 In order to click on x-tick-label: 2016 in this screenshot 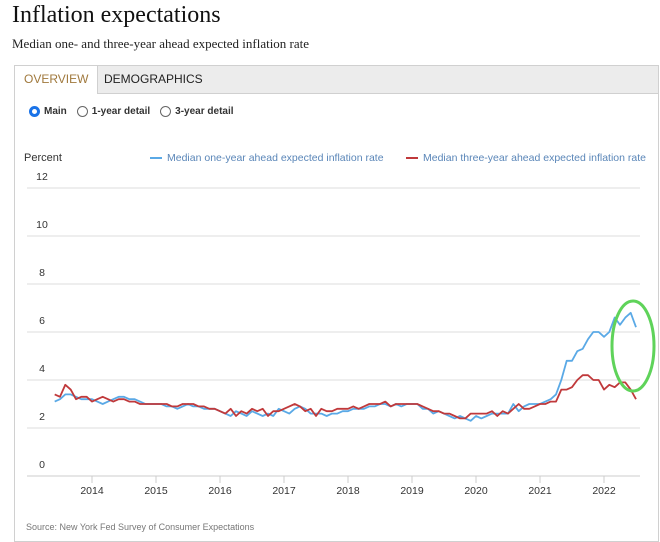, I will do `click(220, 491)`.